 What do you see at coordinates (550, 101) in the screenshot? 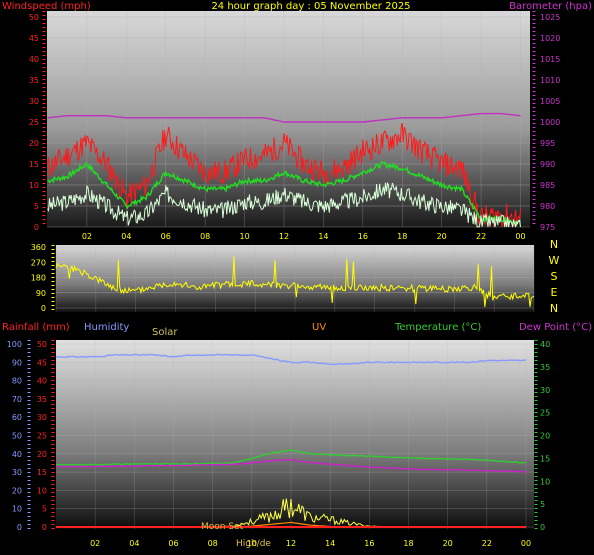
I see `barometer-tick: 1005` at bounding box center [550, 101].